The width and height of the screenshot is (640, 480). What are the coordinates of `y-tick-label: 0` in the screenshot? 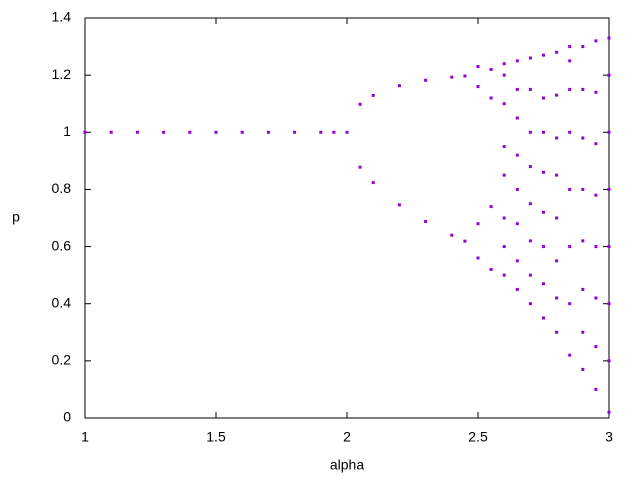 It's located at (67, 417).